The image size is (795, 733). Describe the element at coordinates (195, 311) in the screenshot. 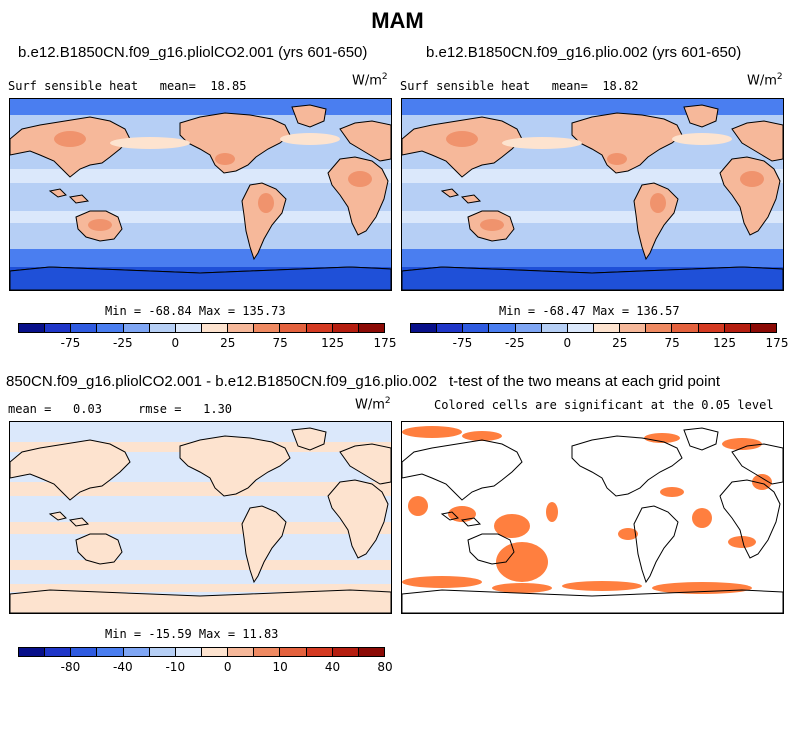

I see `panel1-min-max: Min = -68.84 Max = 135.73` at that location.